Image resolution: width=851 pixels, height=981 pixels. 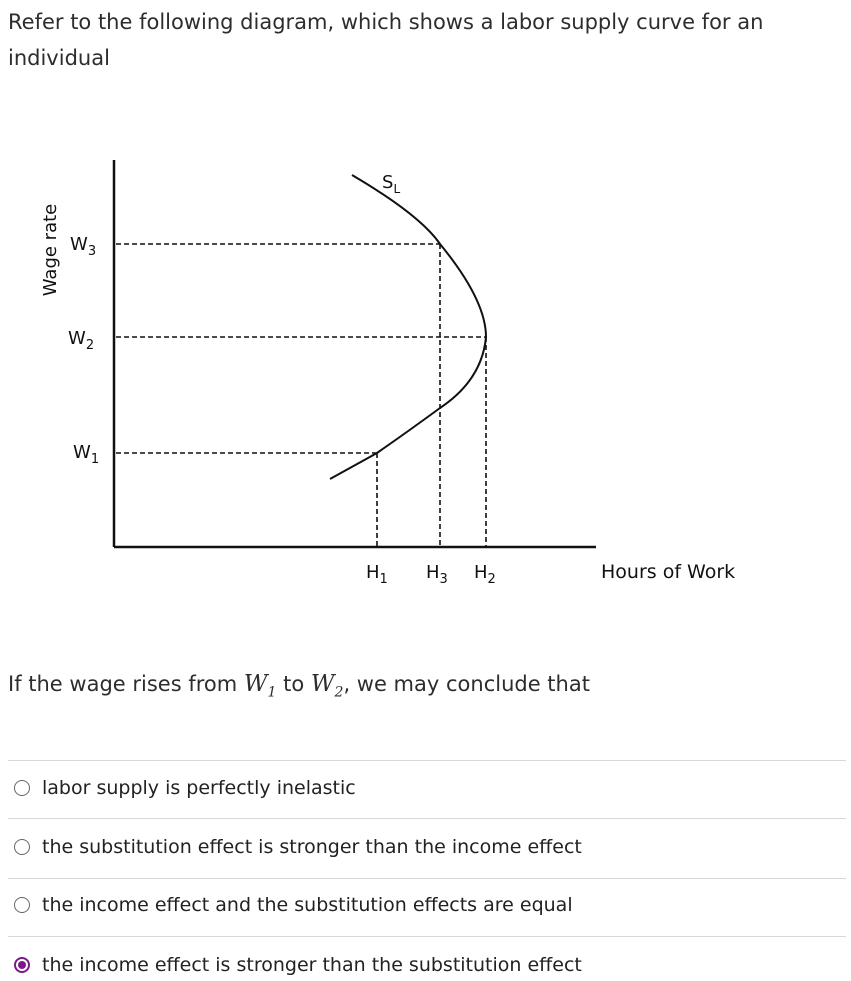 I want to click on question-prefix: If the wage rises from, so click(x=126, y=684).